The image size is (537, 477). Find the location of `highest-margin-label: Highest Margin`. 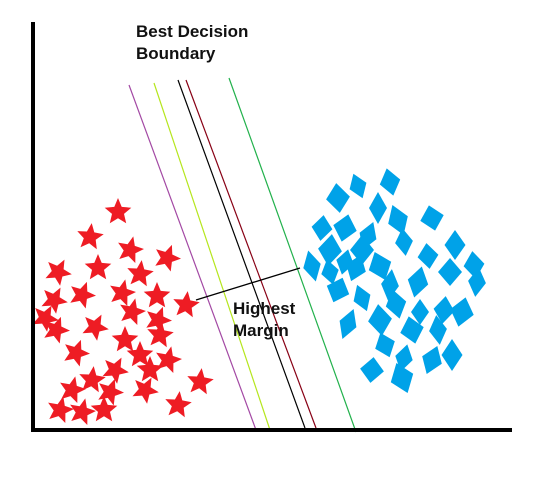

highest-margin-label: Highest Margin is located at coordinates (264, 320).